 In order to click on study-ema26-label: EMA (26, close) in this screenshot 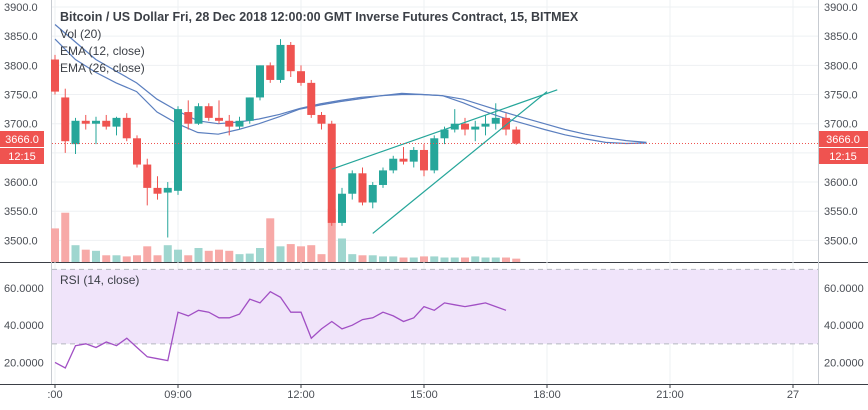, I will do `click(102, 68)`.